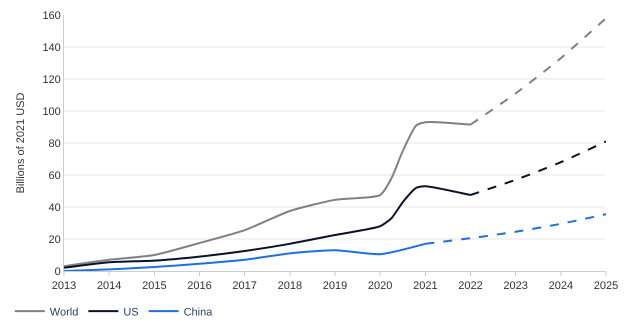 The height and width of the screenshot is (336, 630). What do you see at coordinates (199, 312) in the screenshot?
I see `legend-label: China` at bounding box center [199, 312].